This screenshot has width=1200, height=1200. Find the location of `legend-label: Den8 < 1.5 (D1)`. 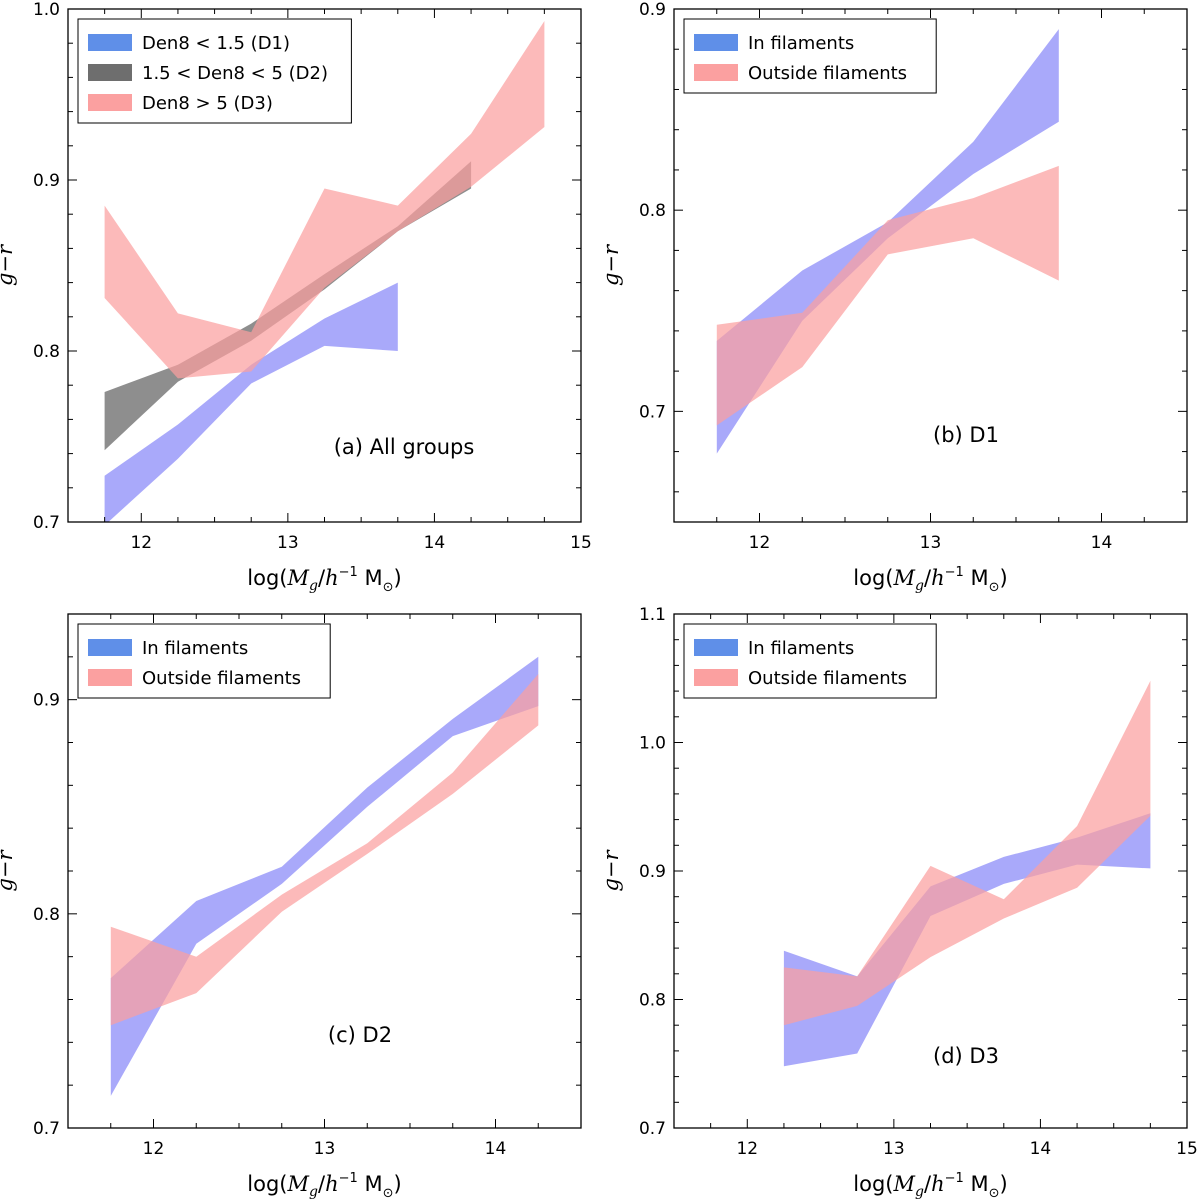

legend-label: Den8 < 1.5 (D1) is located at coordinates (216, 43).